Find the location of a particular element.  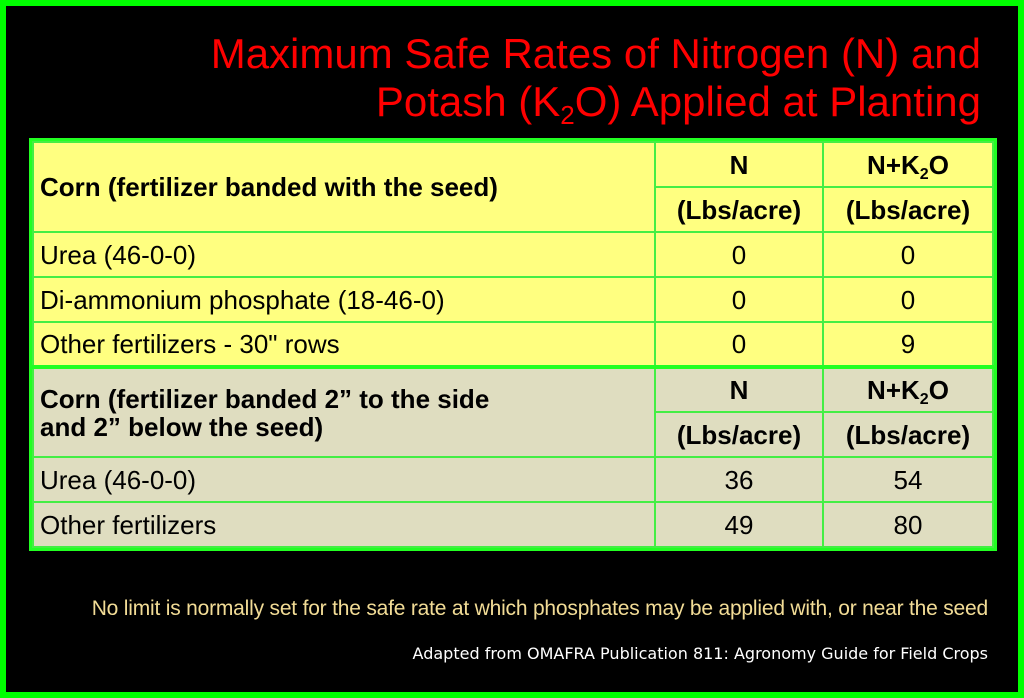

section-b-col-n: N is located at coordinates (739, 389).